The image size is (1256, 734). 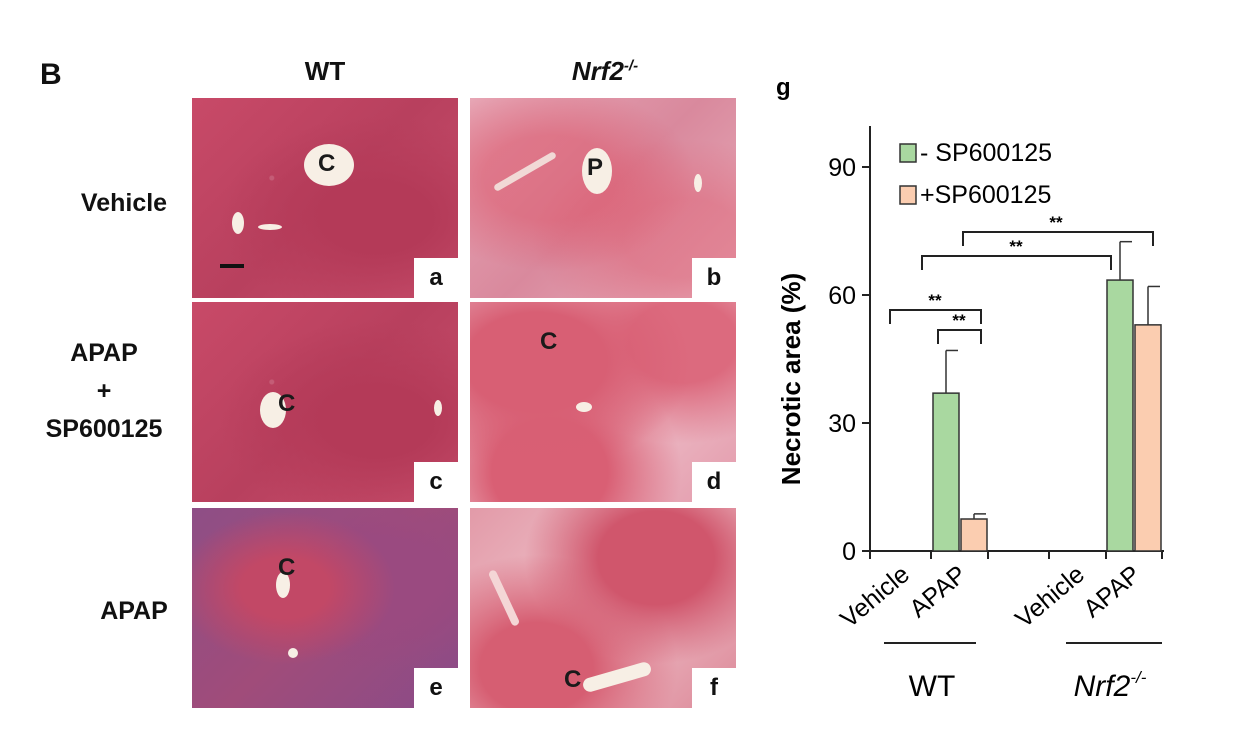 What do you see at coordinates (104, 429) in the screenshot?
I see `row-label-sp-line: SP600125` at bounding box center [104, 429].